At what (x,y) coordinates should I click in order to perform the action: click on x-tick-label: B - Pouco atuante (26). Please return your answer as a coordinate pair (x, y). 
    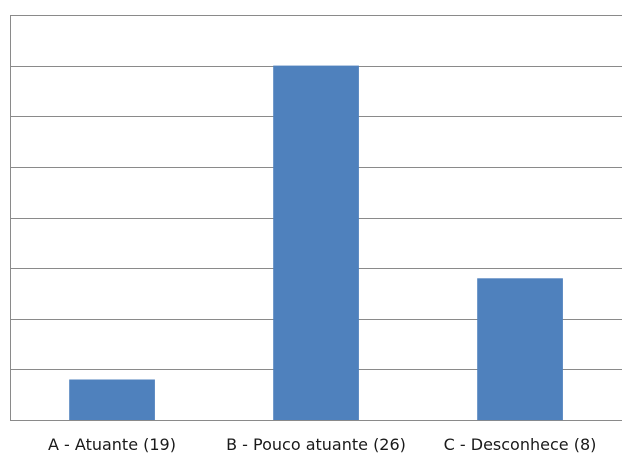
    Looking at the image, I should click on (316, 444).